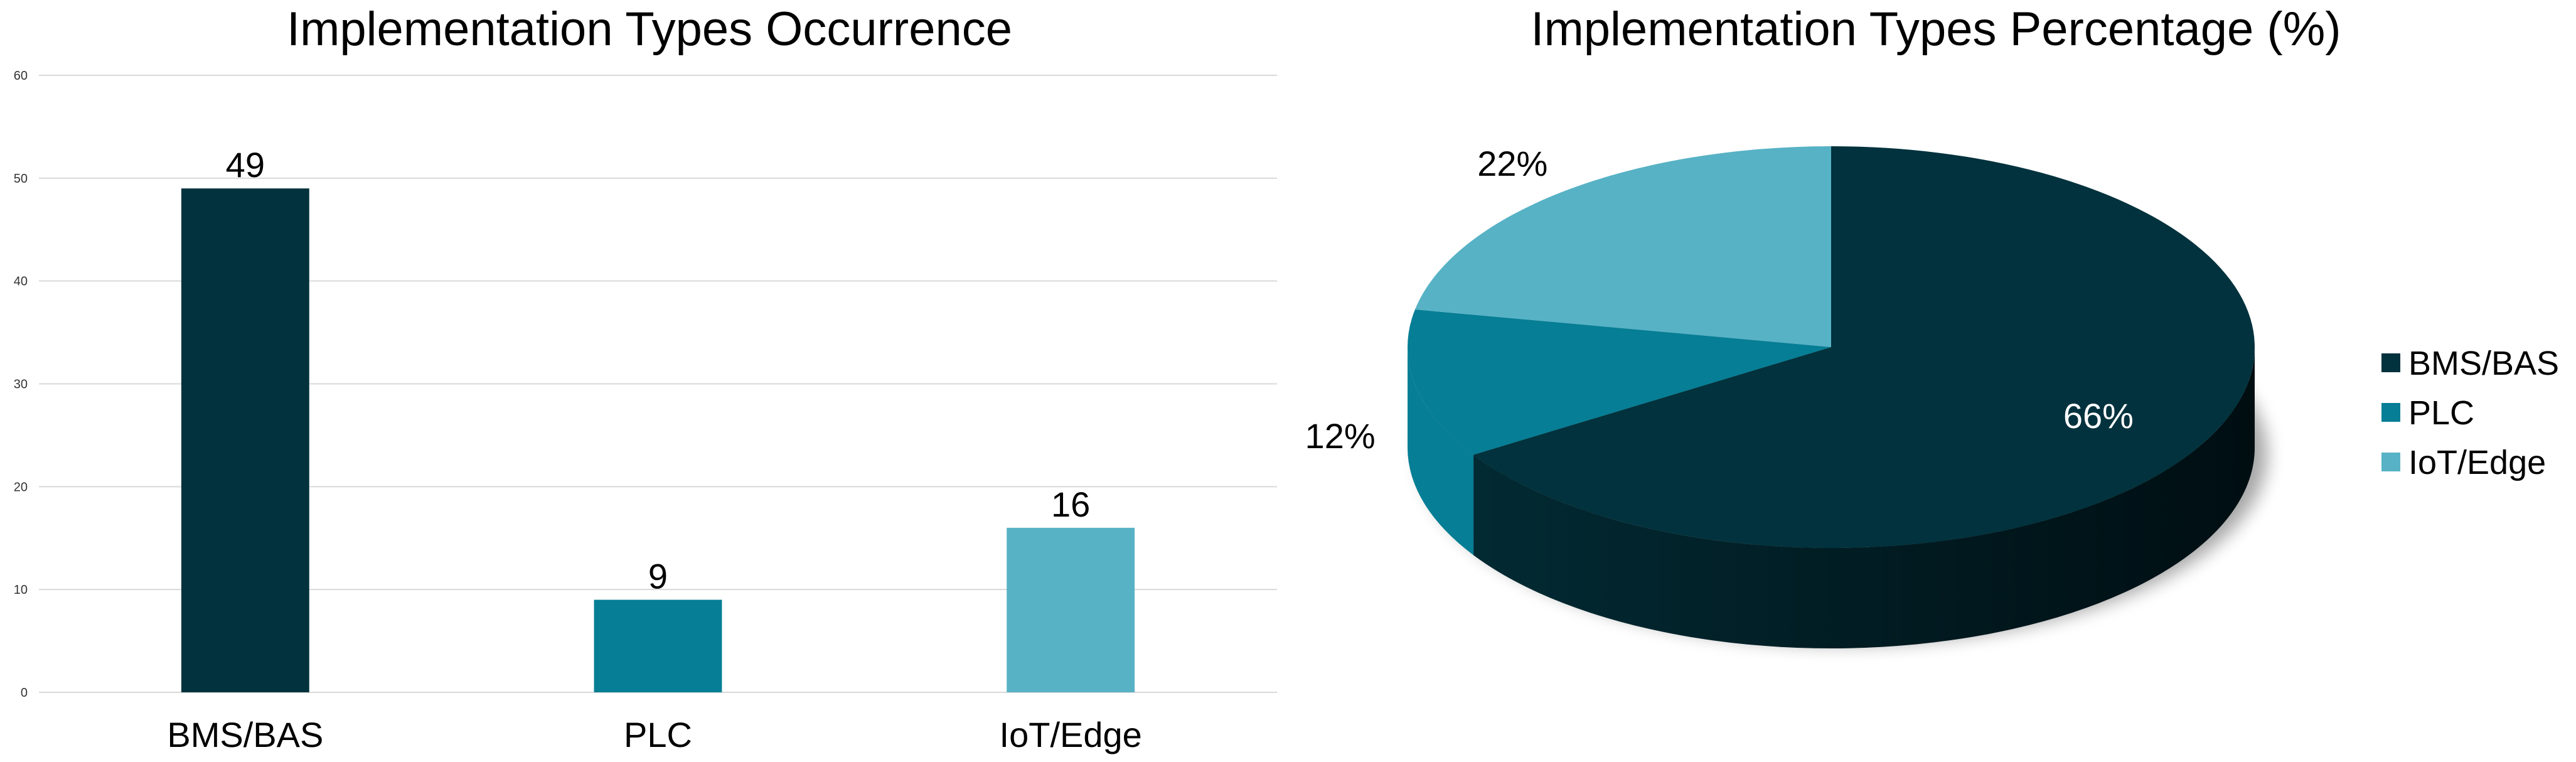  What do you see at coordinates (1071, 609) in the screenshot?
I see `bar-iot-edge` at bounding box center [1071, 609].